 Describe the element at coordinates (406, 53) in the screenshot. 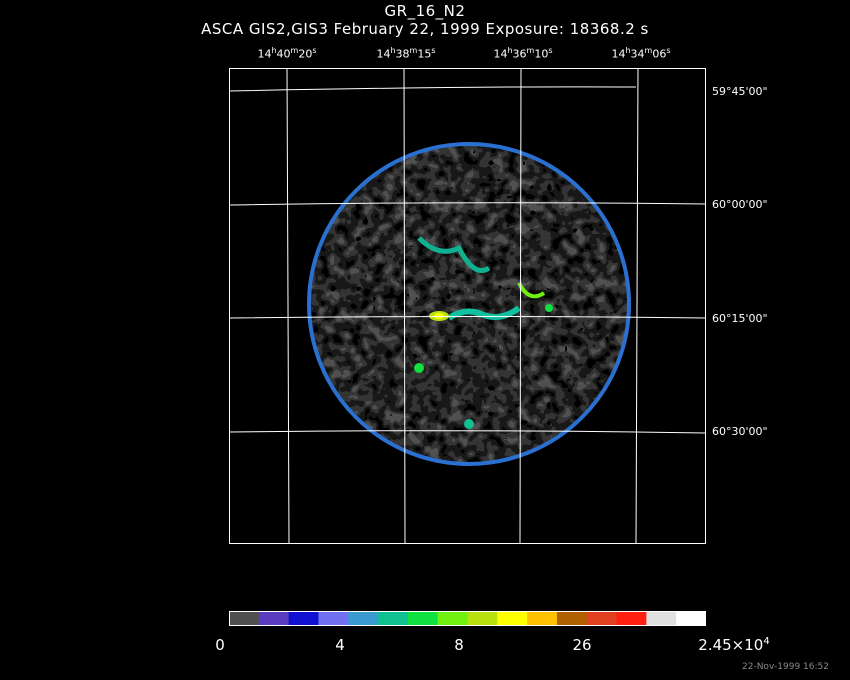

I see `ra-label: 14h38m15s` at that location.